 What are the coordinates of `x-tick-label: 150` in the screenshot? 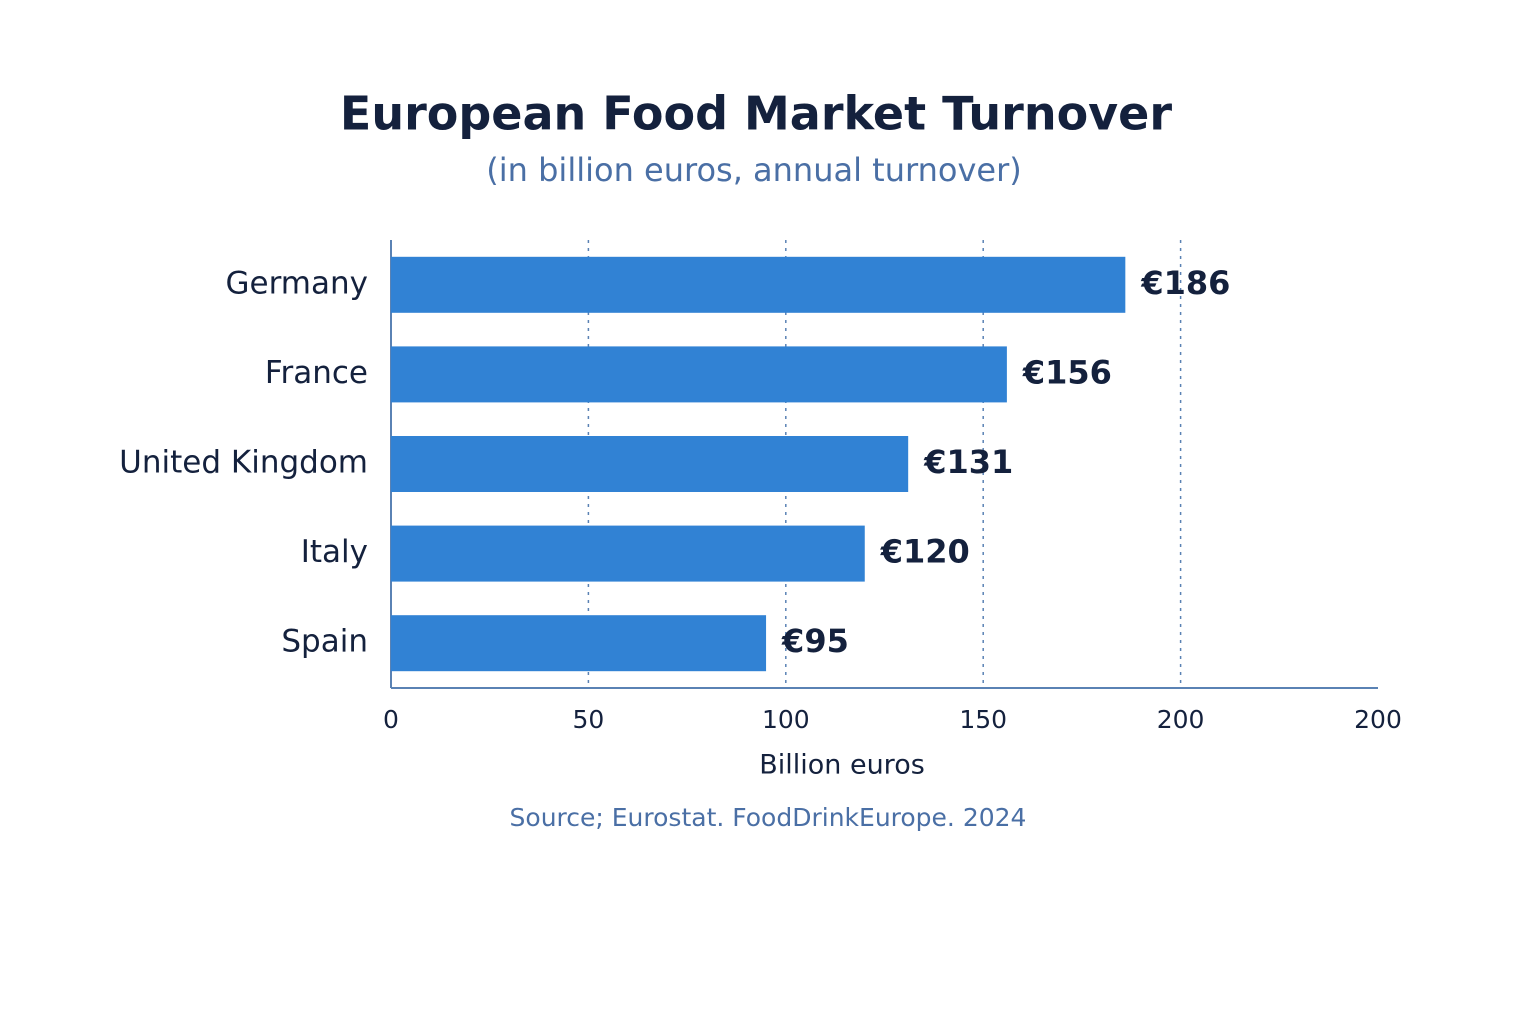 It's located at (983, 719).